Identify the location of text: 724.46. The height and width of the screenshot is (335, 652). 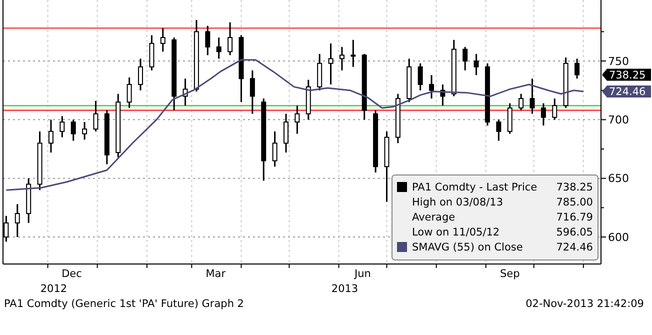
(627, 92).